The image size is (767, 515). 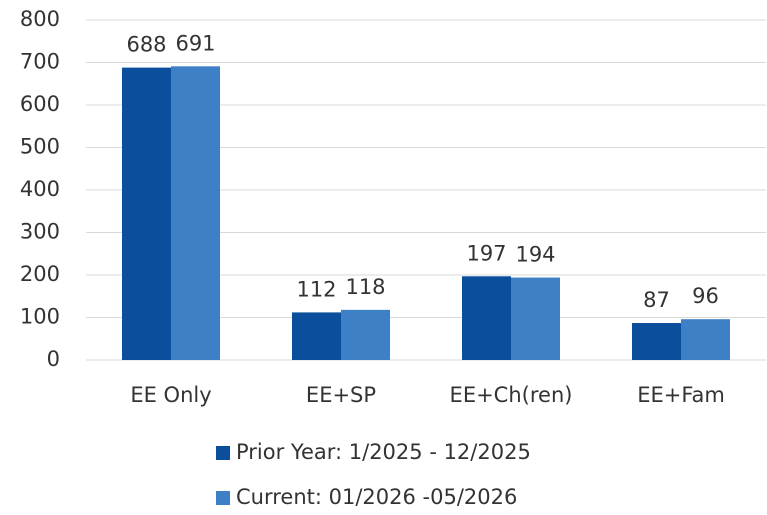 What do you see at coordinates (40, 232) in the screenshot?
I see `y-tick-label: 300` at bounding box center [40, 232].